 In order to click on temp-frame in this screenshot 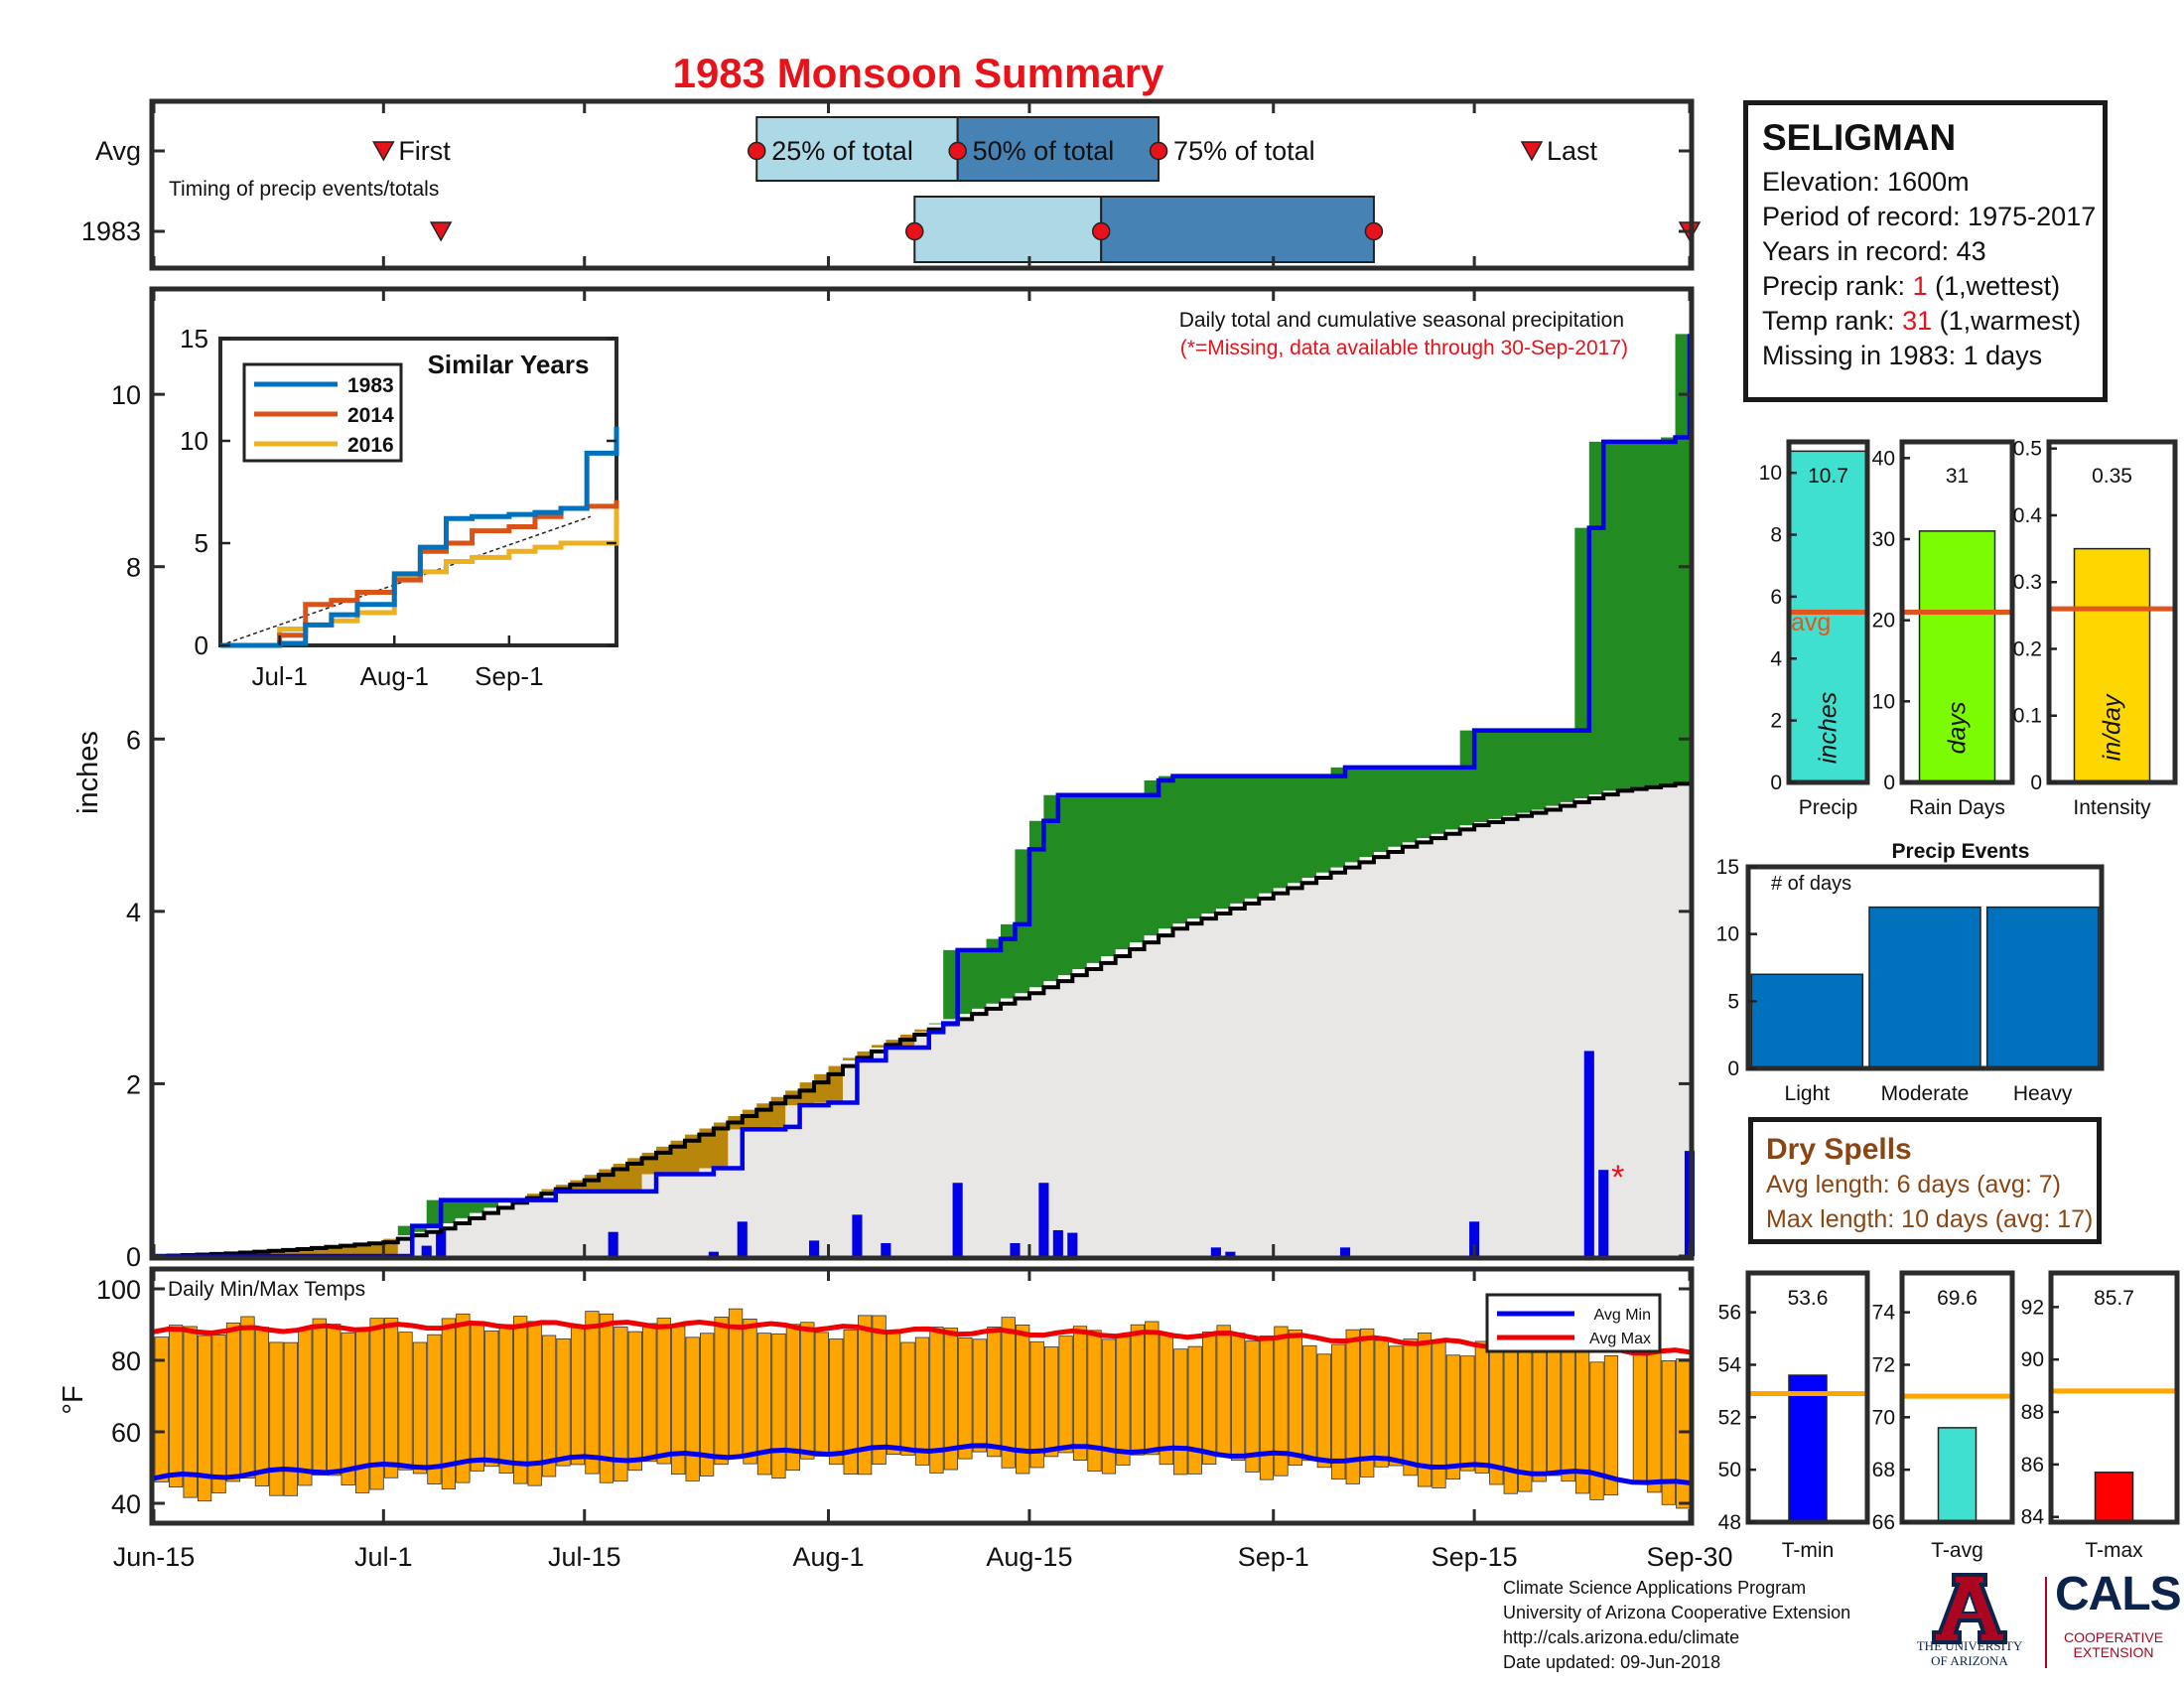, I will do `click(922, 1396)`.